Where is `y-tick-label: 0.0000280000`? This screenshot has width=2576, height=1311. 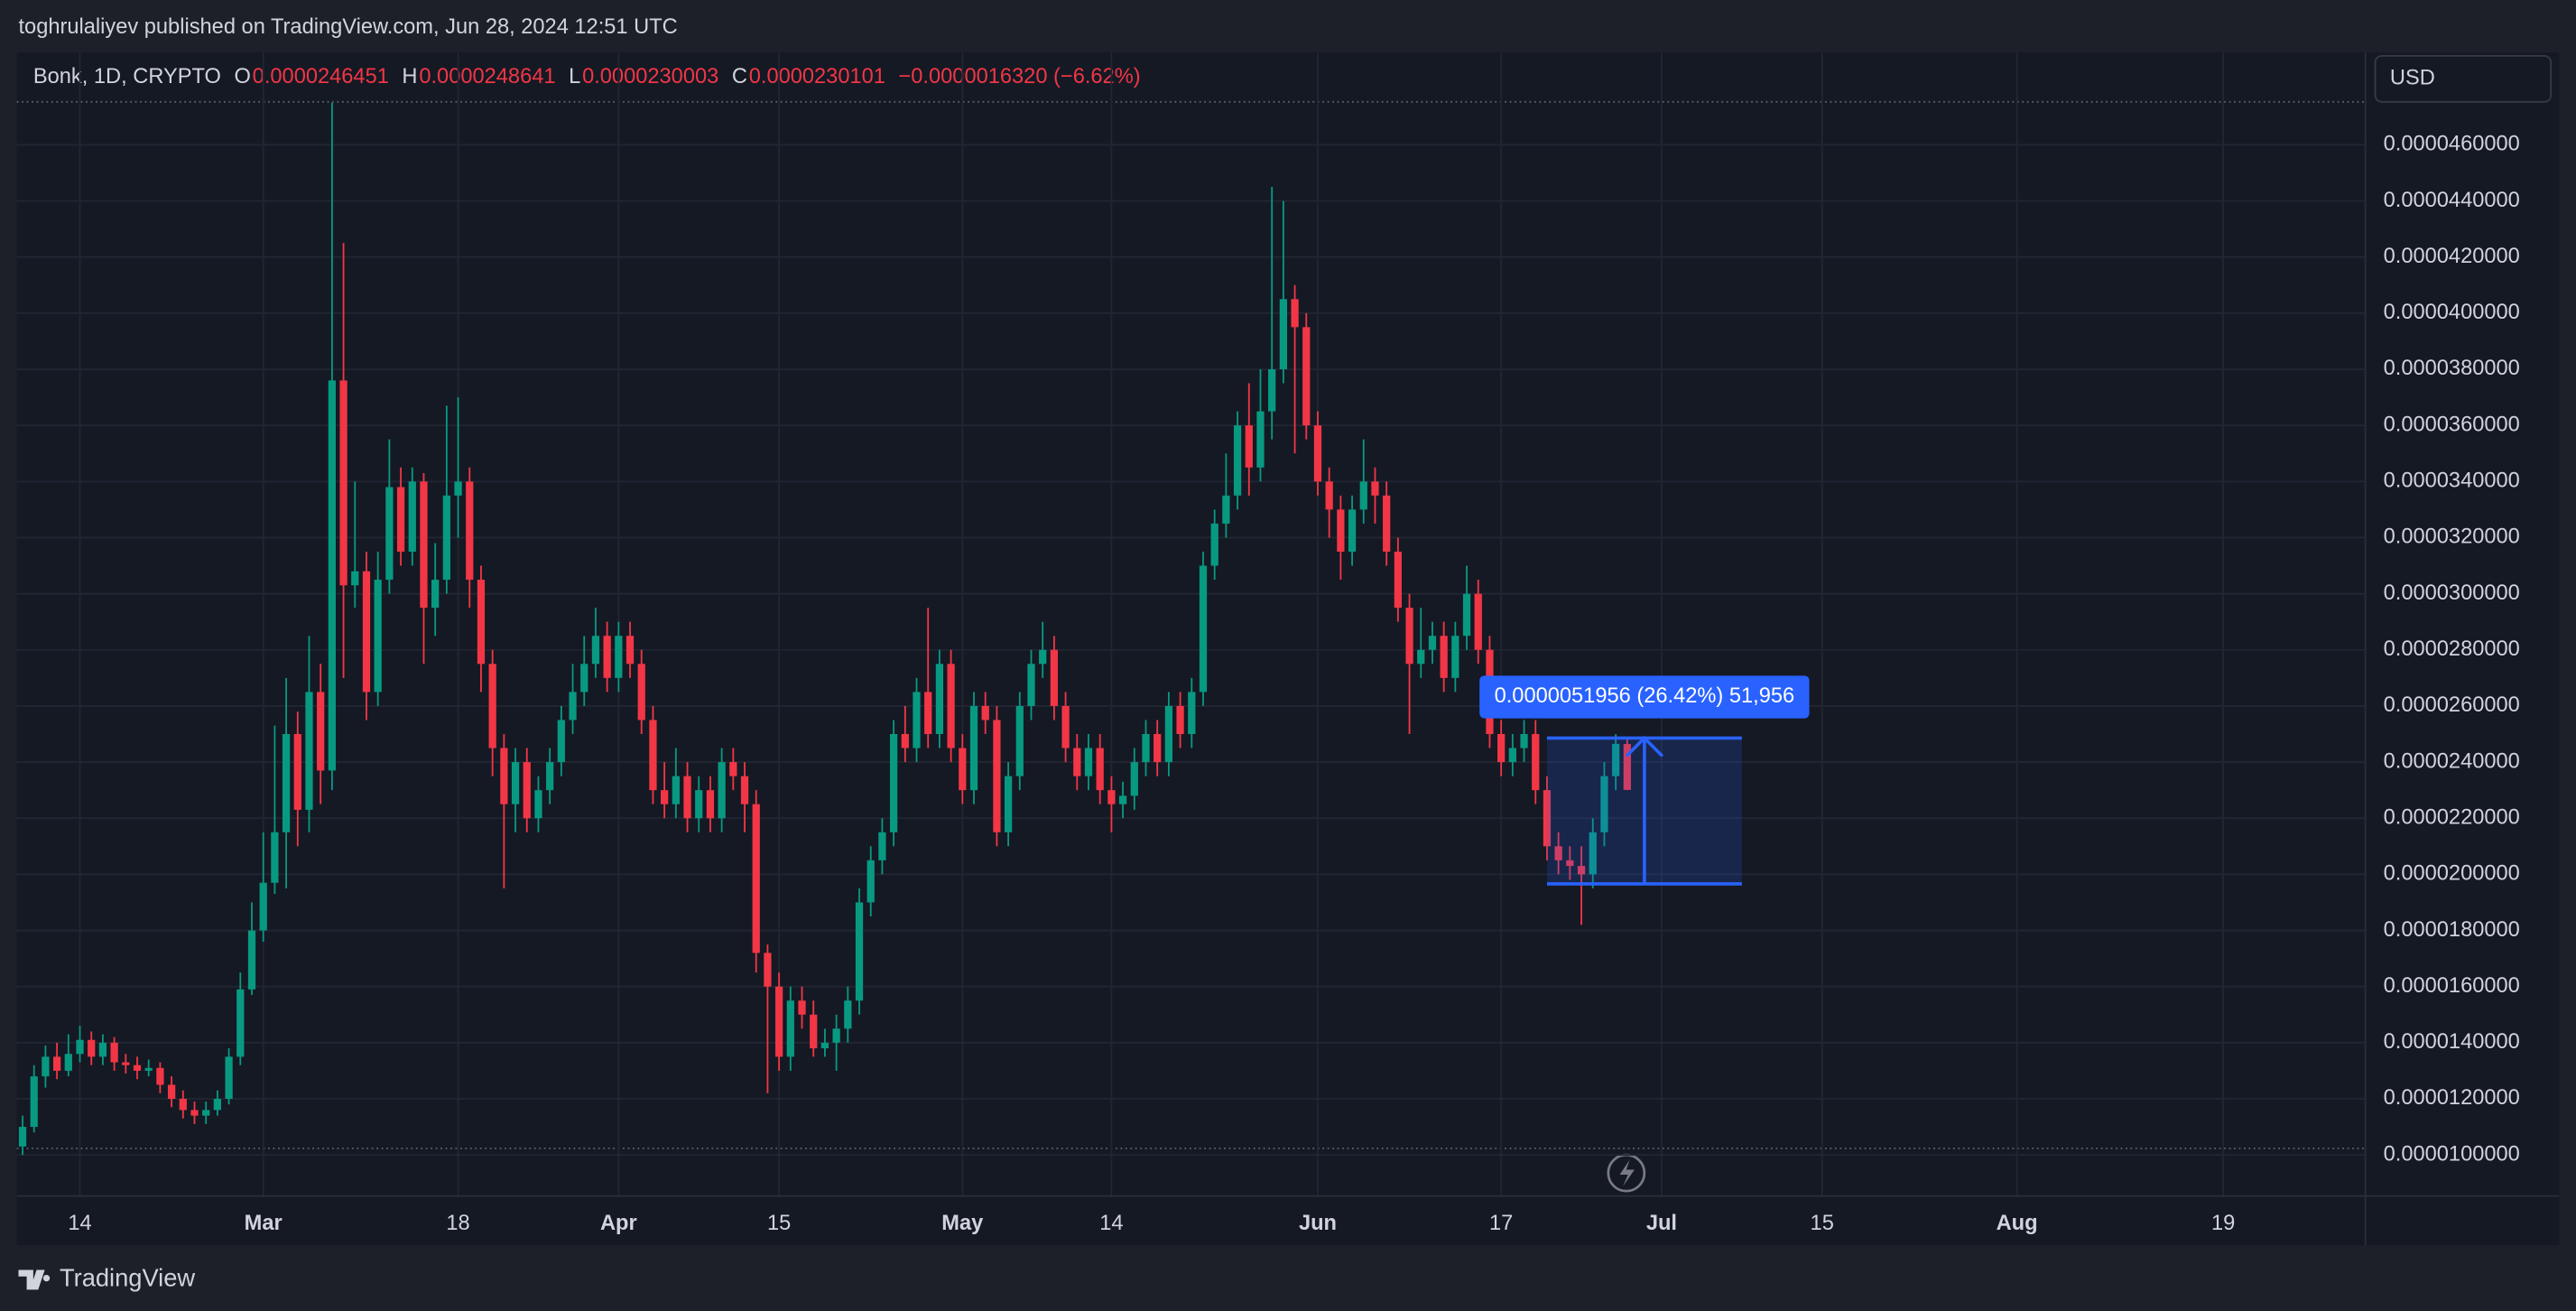
y-tick-label: 0.0000280000 is located at coordinates (2452, 649).